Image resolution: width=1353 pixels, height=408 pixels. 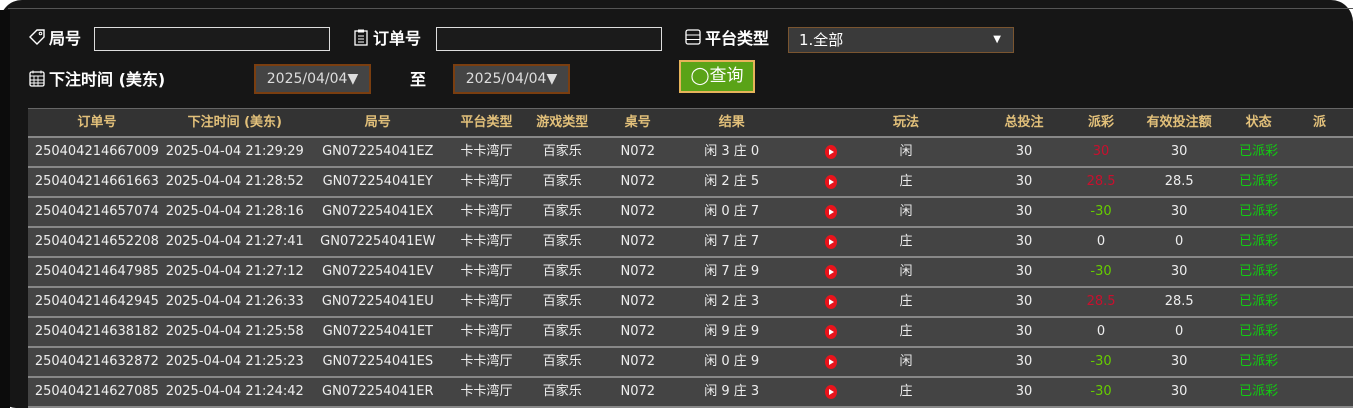 What do you see at coordinates (831, 123) in the screenshot?
I see `column-header-replay` at bounding box center [831, 123].